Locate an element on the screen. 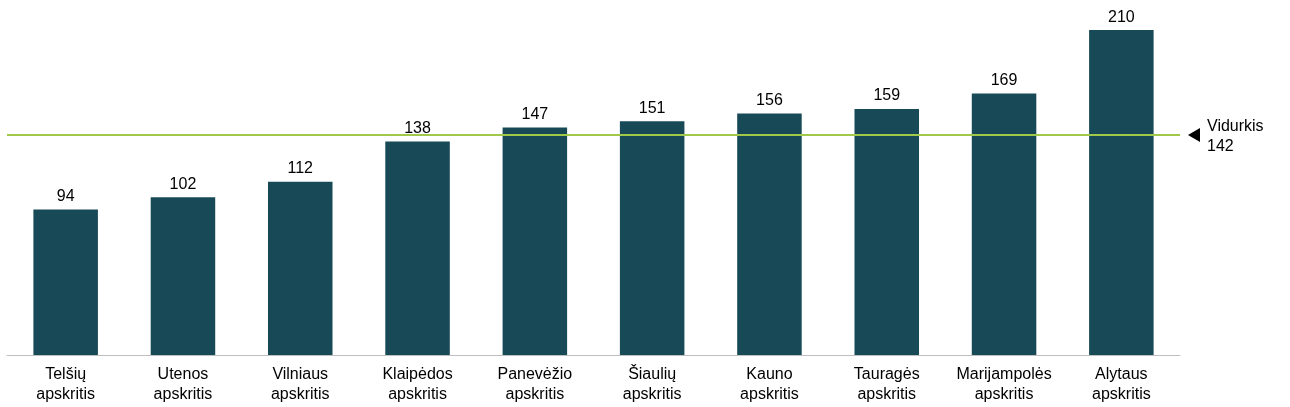 Image resolution: width=1290 pixels, height=407 pixels. data-label: 159 is located at coordinates (887, 95).